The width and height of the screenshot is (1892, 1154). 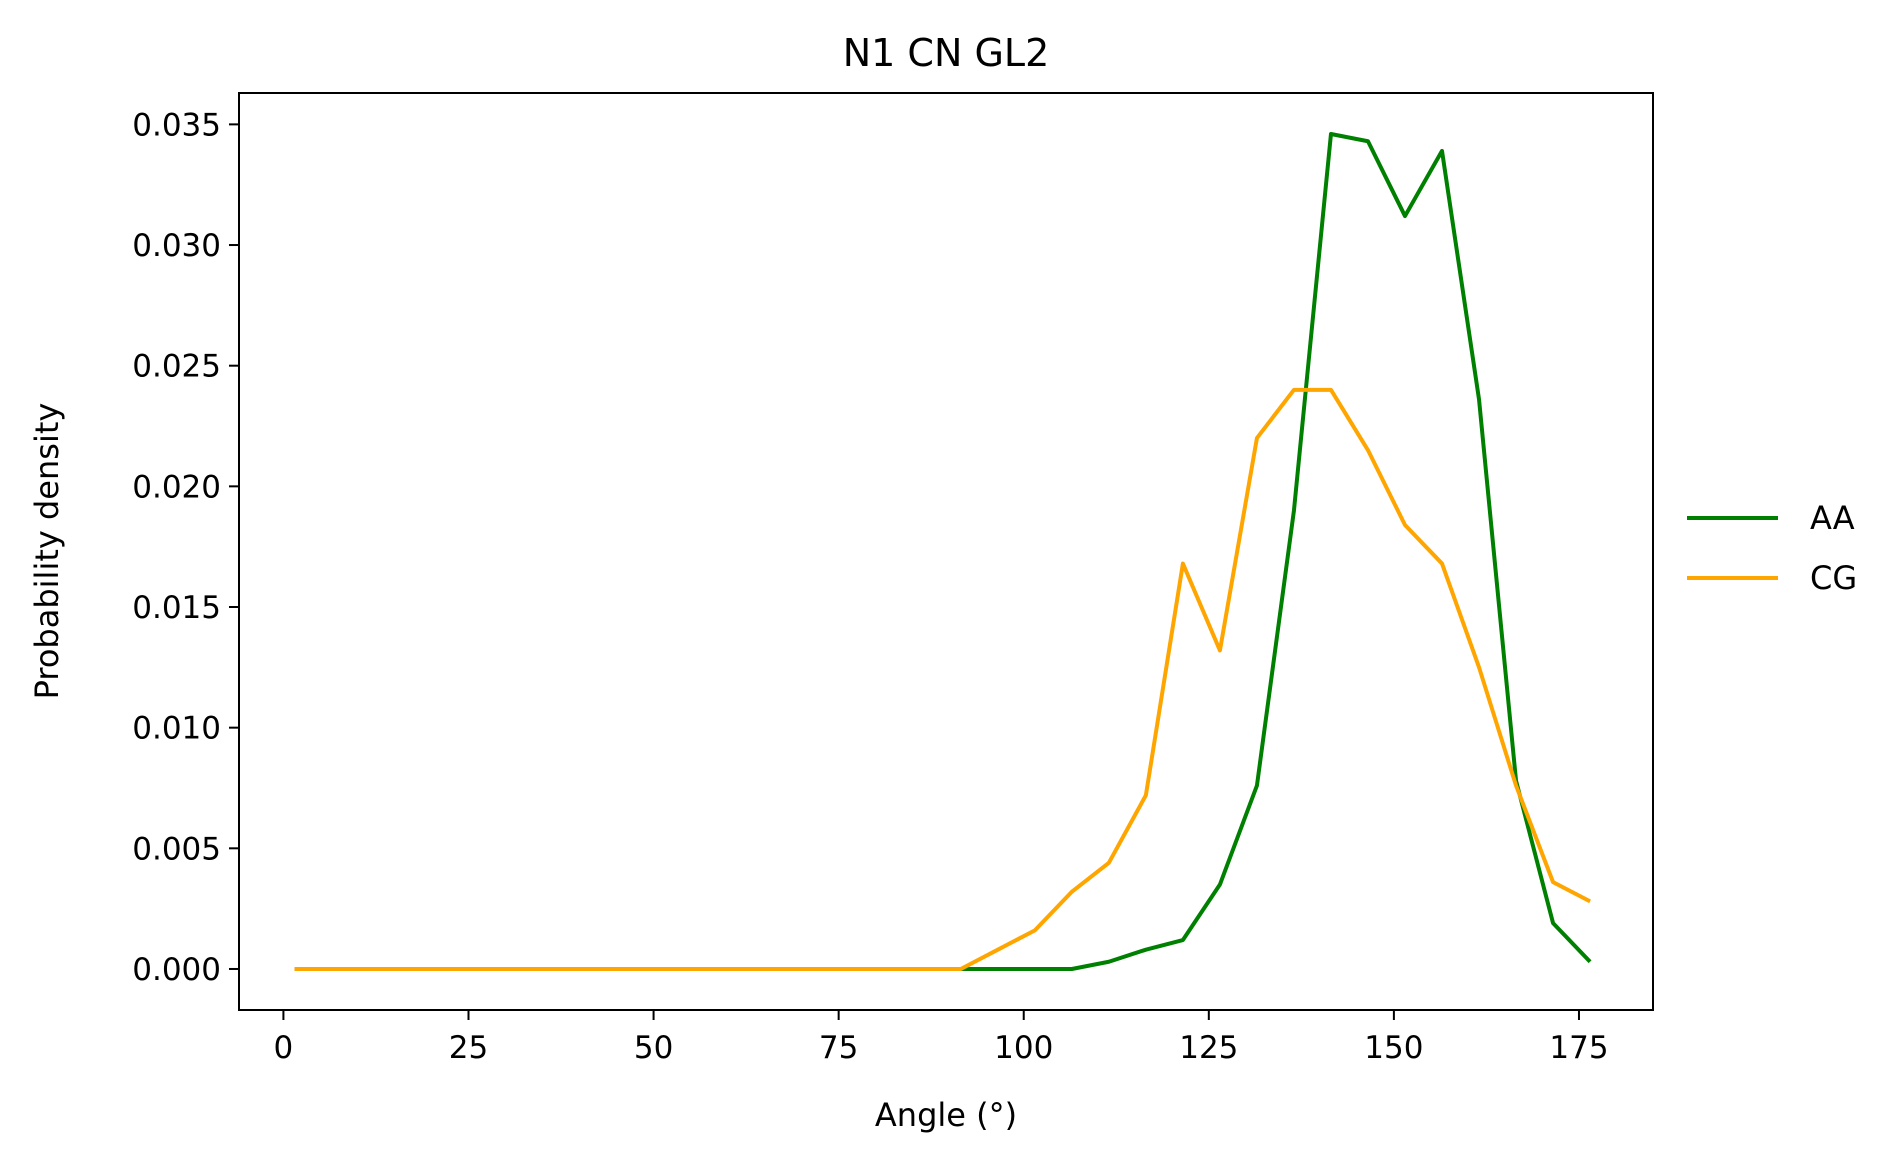 I want to click on y-axis-label: Probability density, so click(x=47, y=551).